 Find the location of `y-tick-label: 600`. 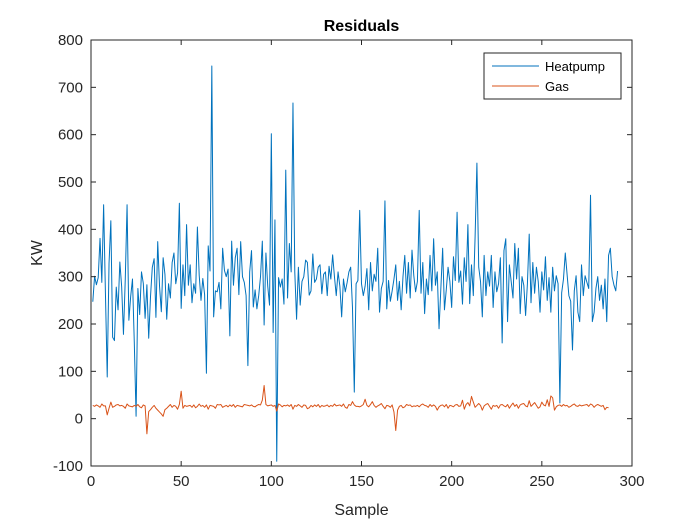

y-tick-label: 600 is located at coordinates (70, 135).